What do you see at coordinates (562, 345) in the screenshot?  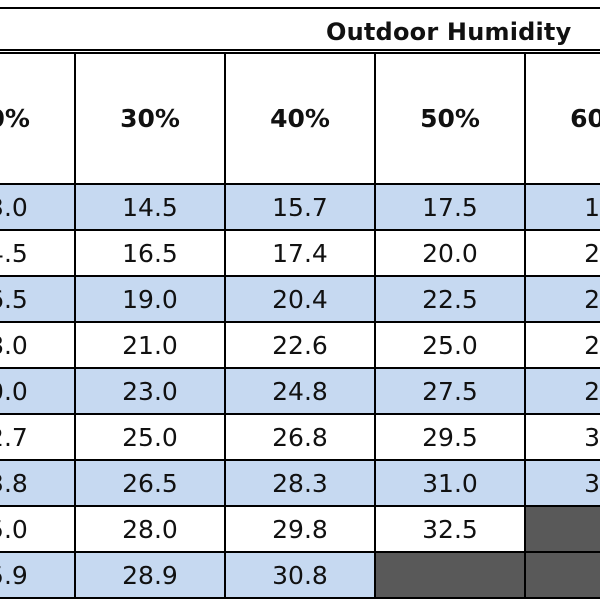 I see `table-cell: 26` at bounding box center [562, 345].